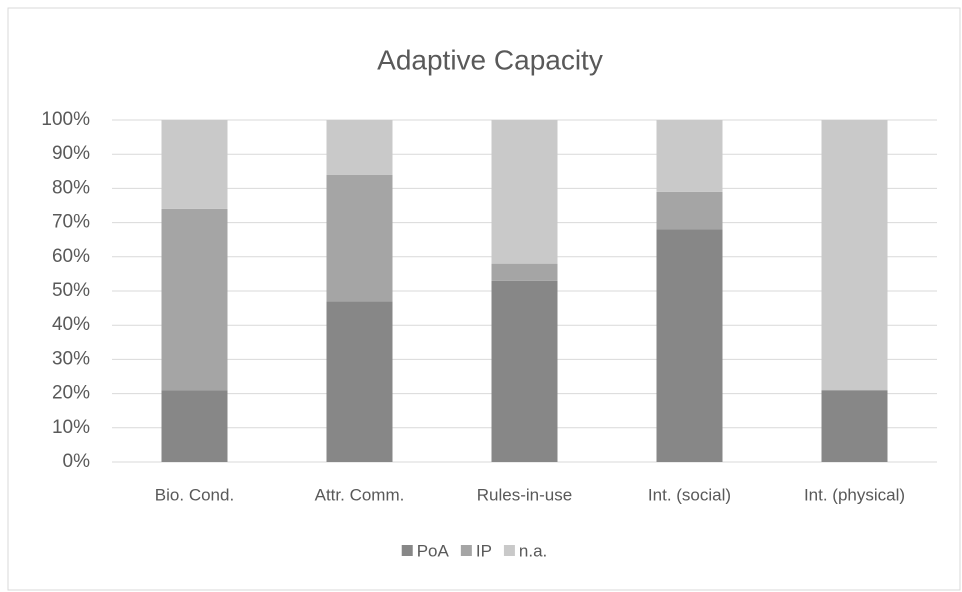  I want to click on y-tick-label: 30%, so click(71, 358).